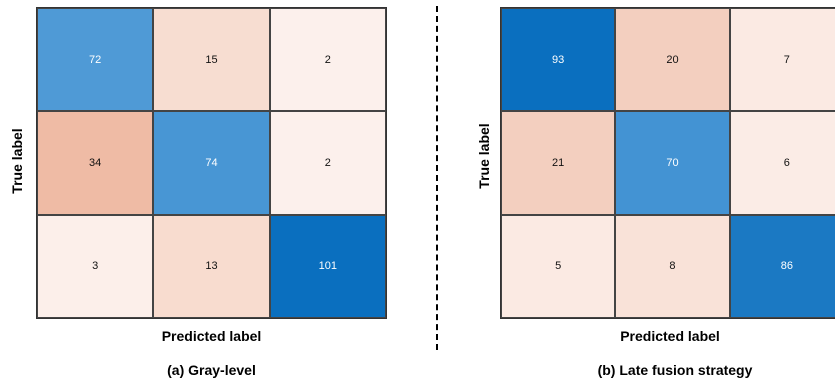  I want to click on heatmap-cell: 3, so click(95, 266).